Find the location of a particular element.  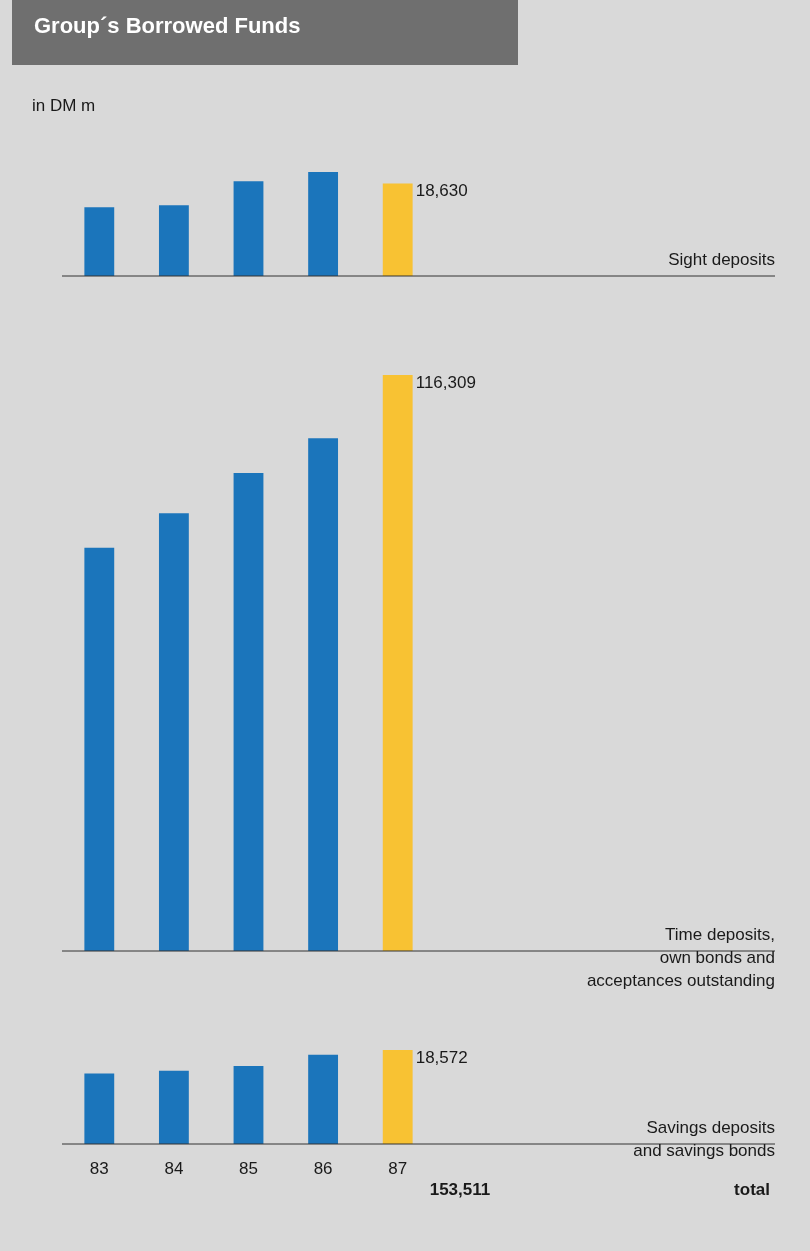

chart-title: Group´s Borrowed Funds is located at coordinates (265, 32).